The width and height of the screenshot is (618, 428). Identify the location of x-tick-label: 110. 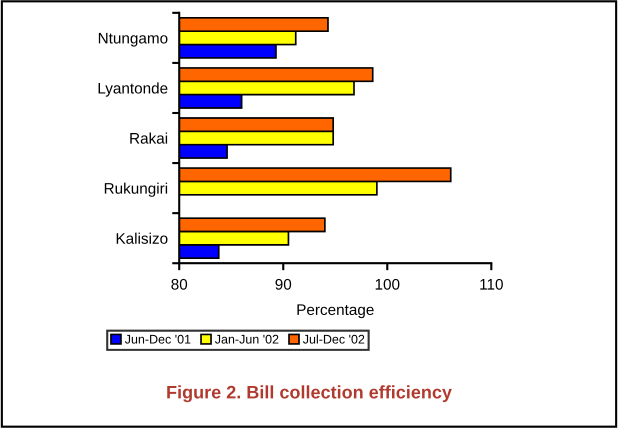
(491, 284).